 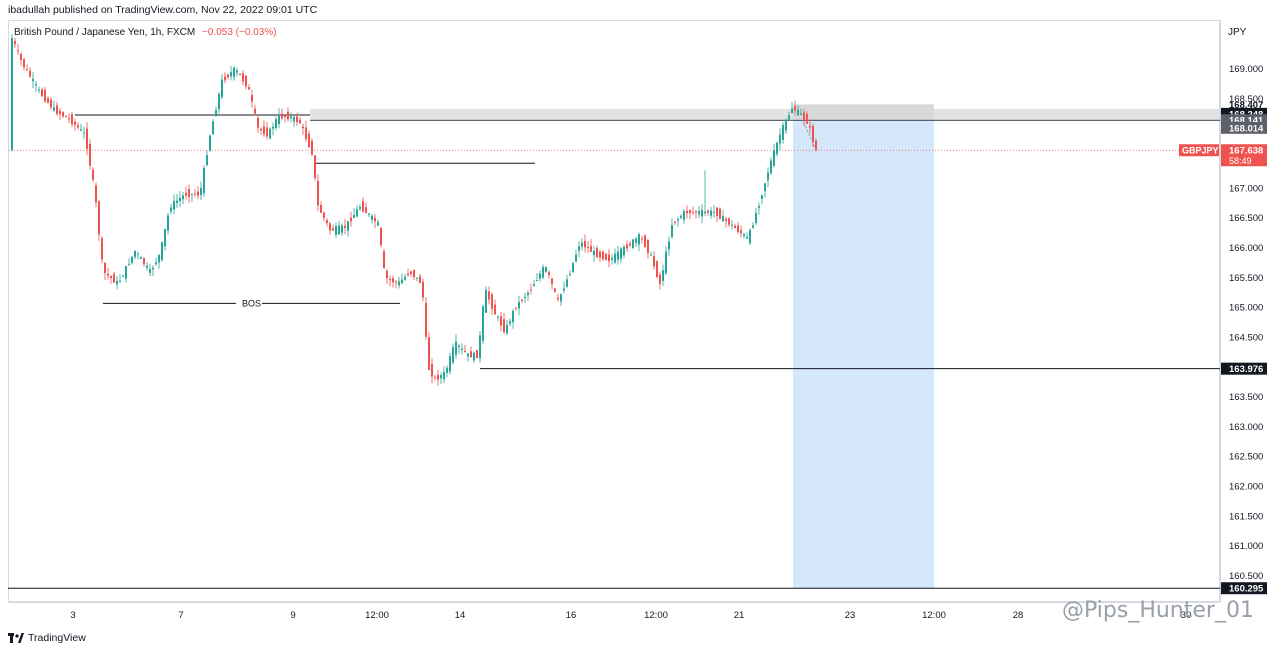 I want to click on price-axis, so click(x=1246, y=311).